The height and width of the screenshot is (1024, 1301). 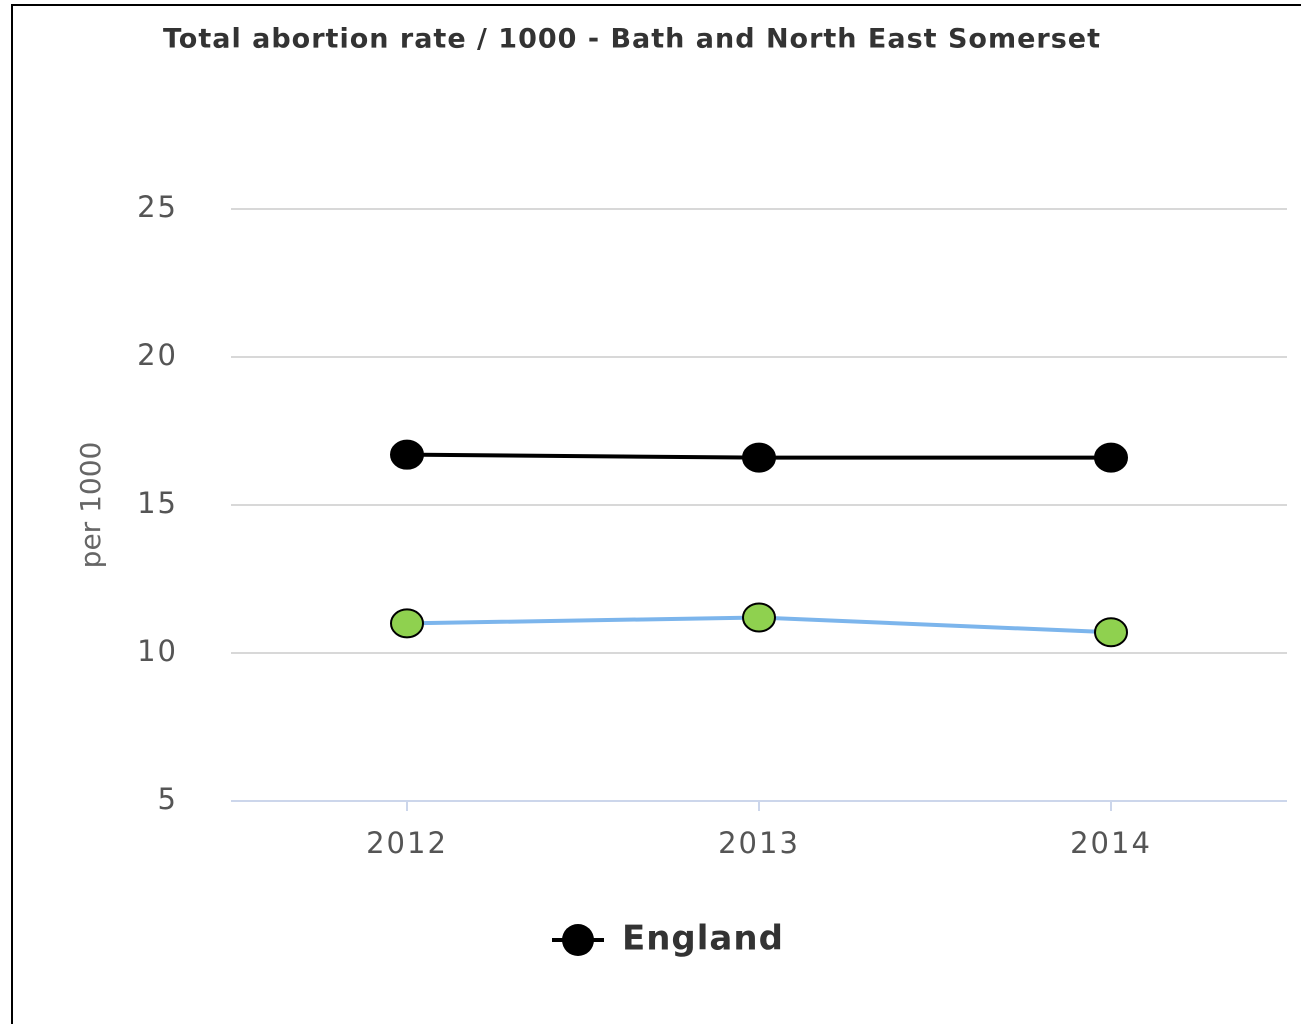 What do you see at coordinates (407, 843) in the screenshot?
I see `x-tick-label: 2012` at bounding box center [407, 843].